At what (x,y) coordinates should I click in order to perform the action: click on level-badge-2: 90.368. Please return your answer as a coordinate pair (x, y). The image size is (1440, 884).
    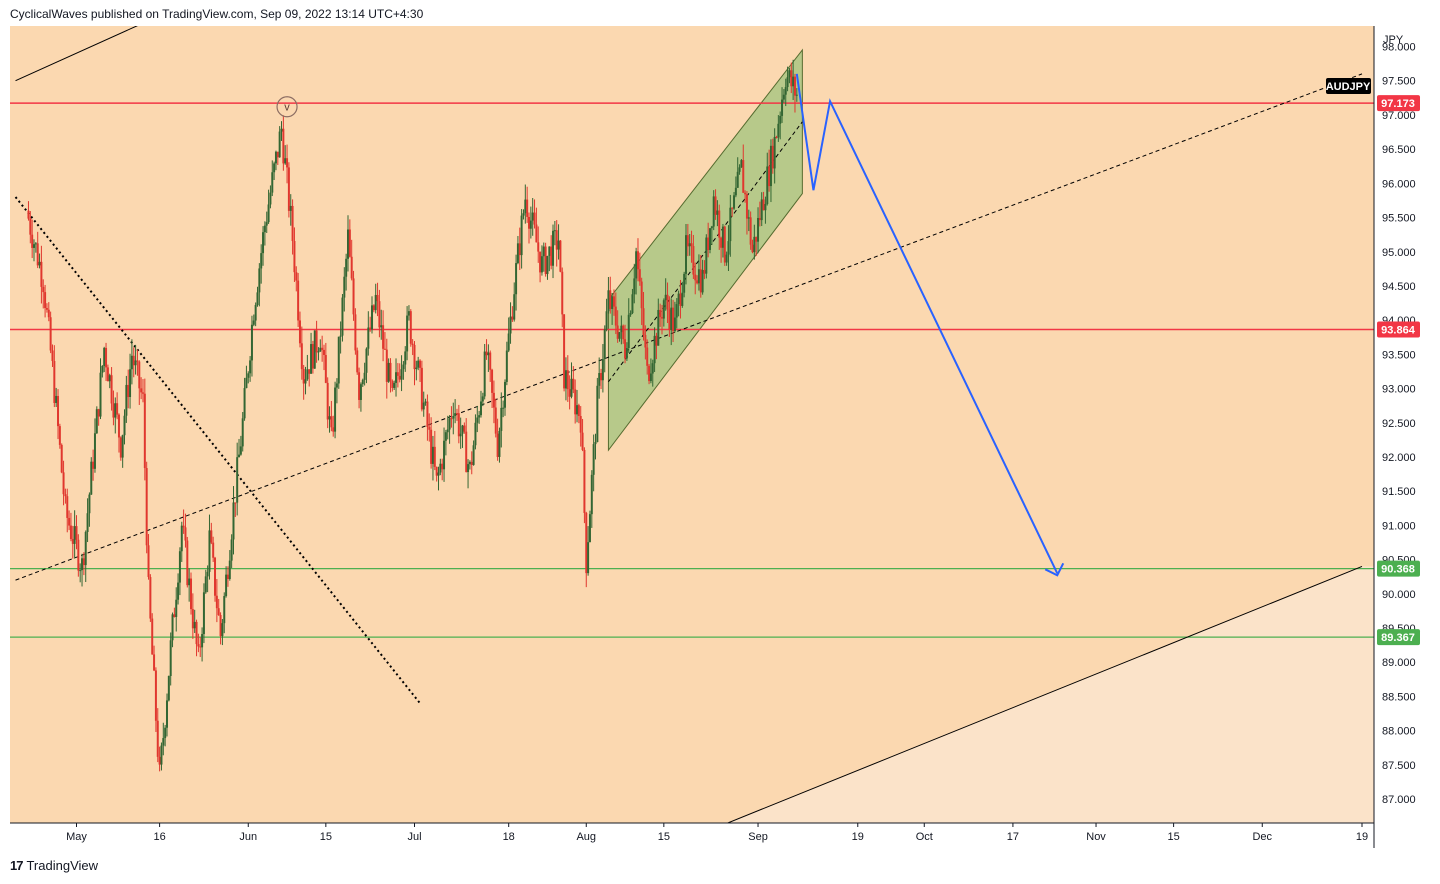
    Looking at the image, I should click on (1398, 568).